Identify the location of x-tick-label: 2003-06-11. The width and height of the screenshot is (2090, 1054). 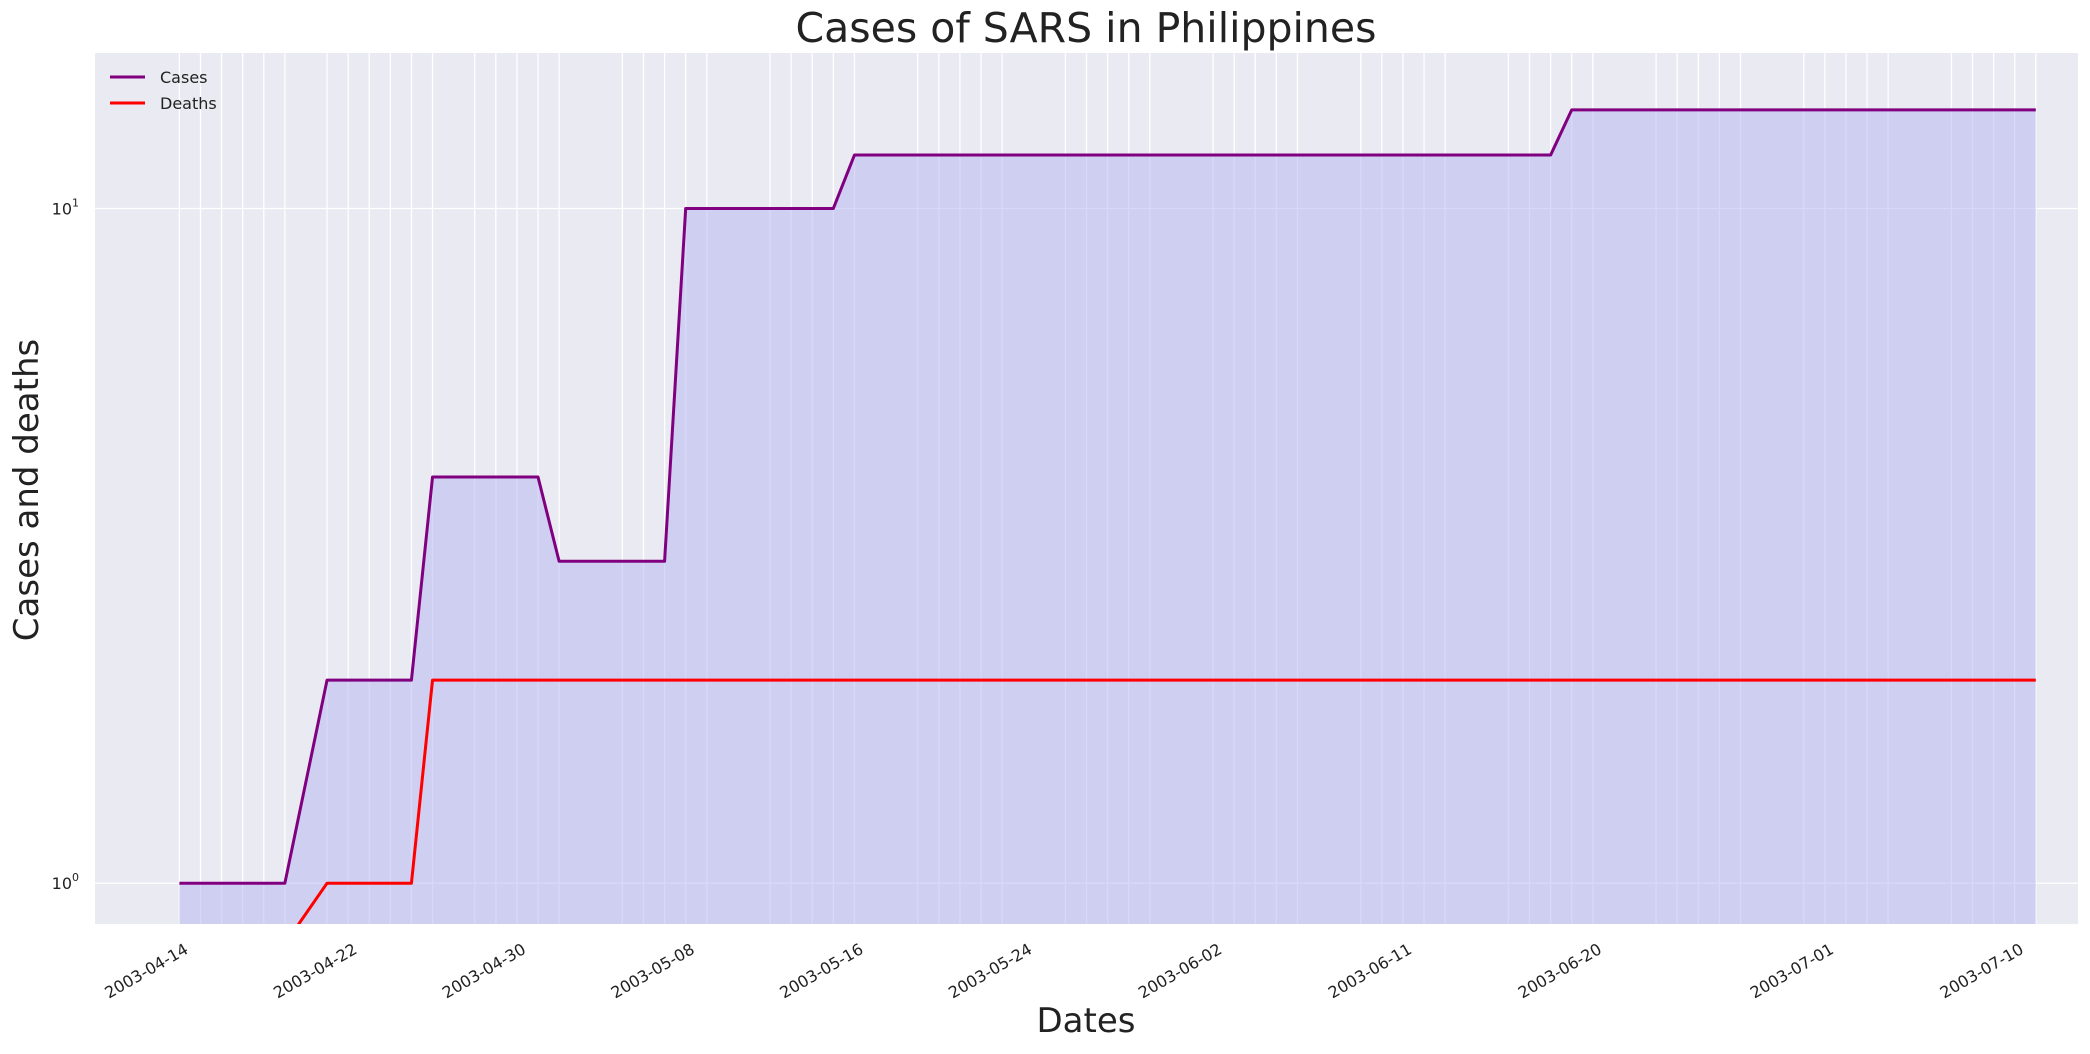
(1370, 970).